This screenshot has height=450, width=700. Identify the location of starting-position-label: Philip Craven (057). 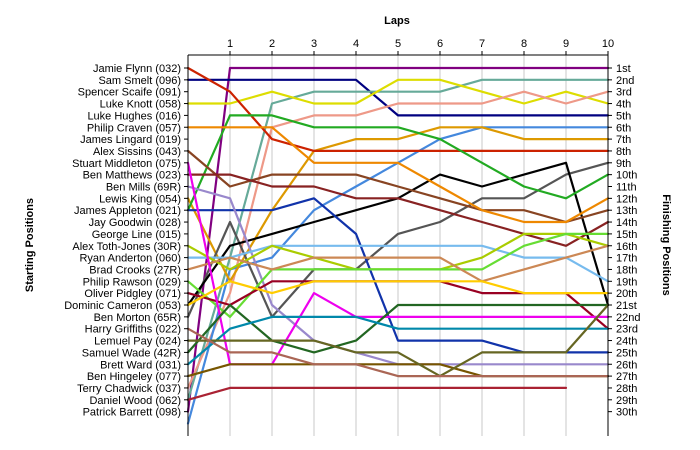
(134, 128).